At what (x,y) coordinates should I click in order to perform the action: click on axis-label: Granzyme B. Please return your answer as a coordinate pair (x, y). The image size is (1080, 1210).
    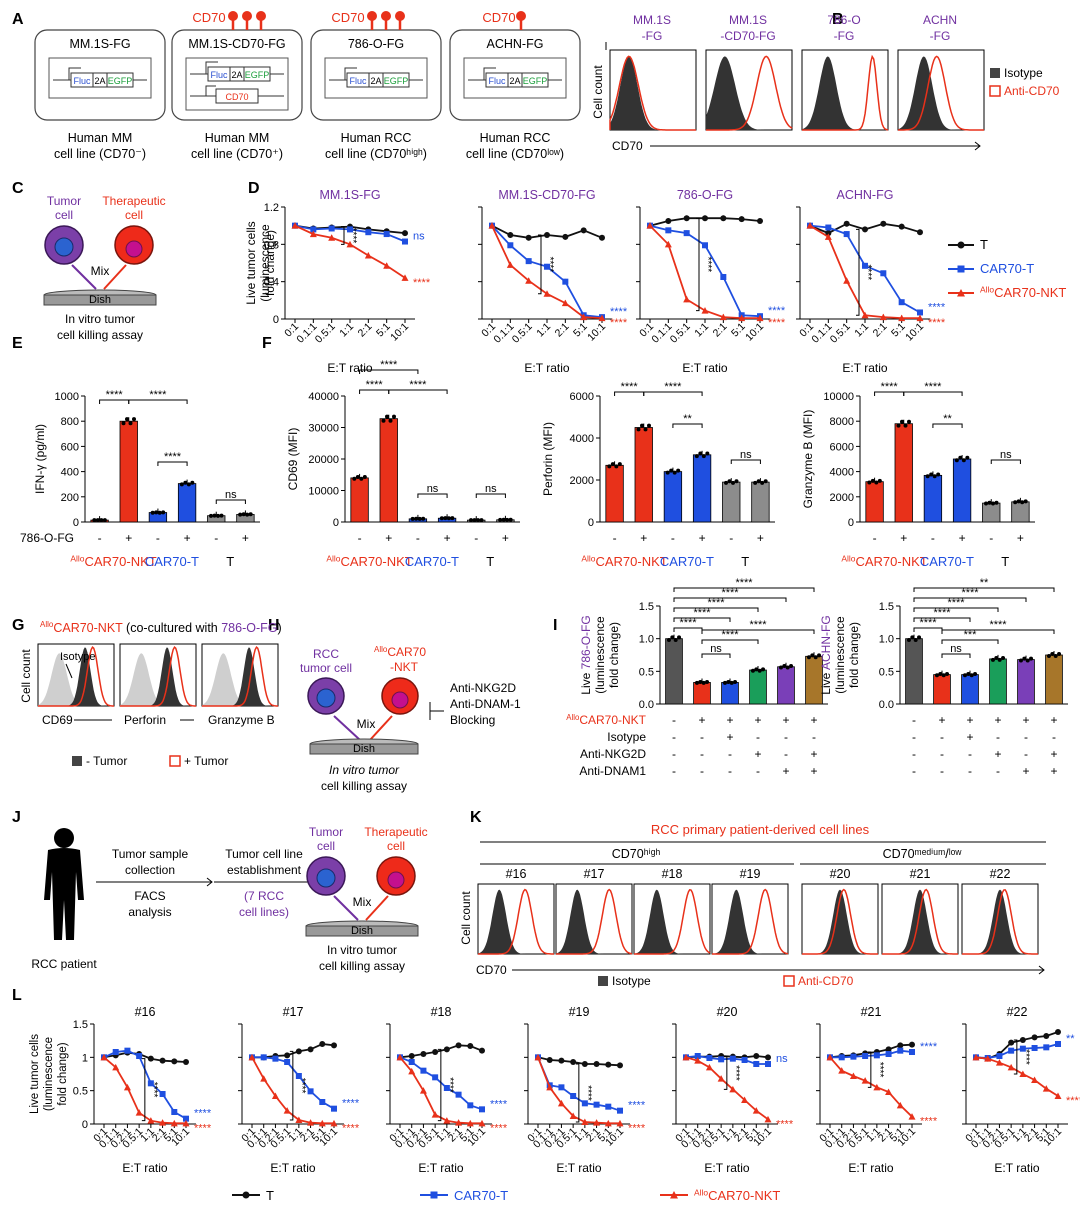
    Looking at the image, I should click on (241, 720).